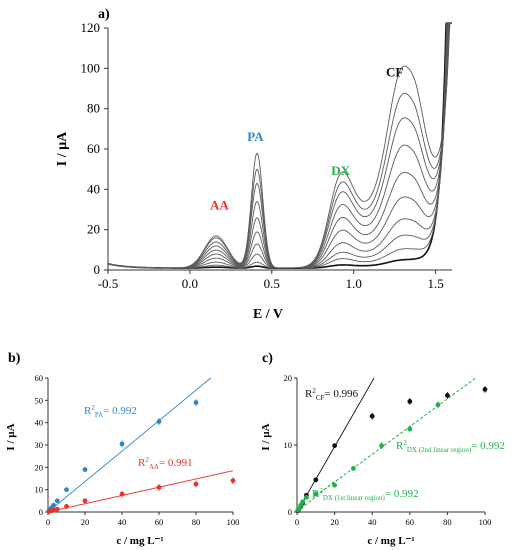 The height and width of the screenshot is (550, 526). What do you see at coordinates (97, 269) in the screenshot?
I see `chart-a-ytick-label: 0` at bounding box center [97, 269].